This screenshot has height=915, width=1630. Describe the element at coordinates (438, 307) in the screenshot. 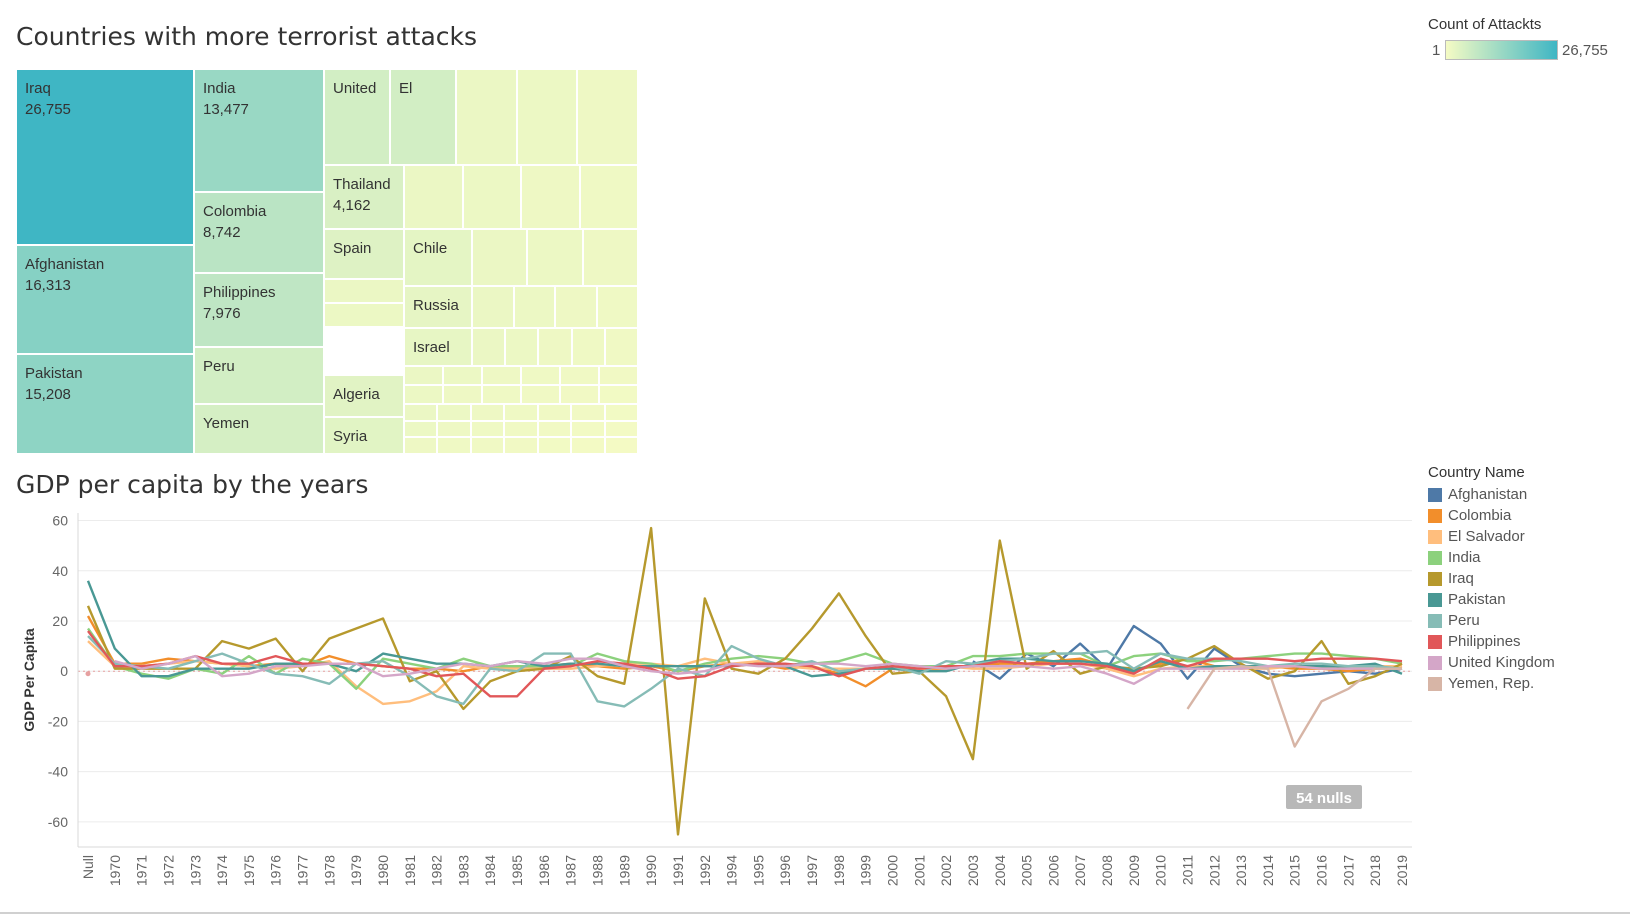

I see `treemap-cell-russia: Russia` at that location.